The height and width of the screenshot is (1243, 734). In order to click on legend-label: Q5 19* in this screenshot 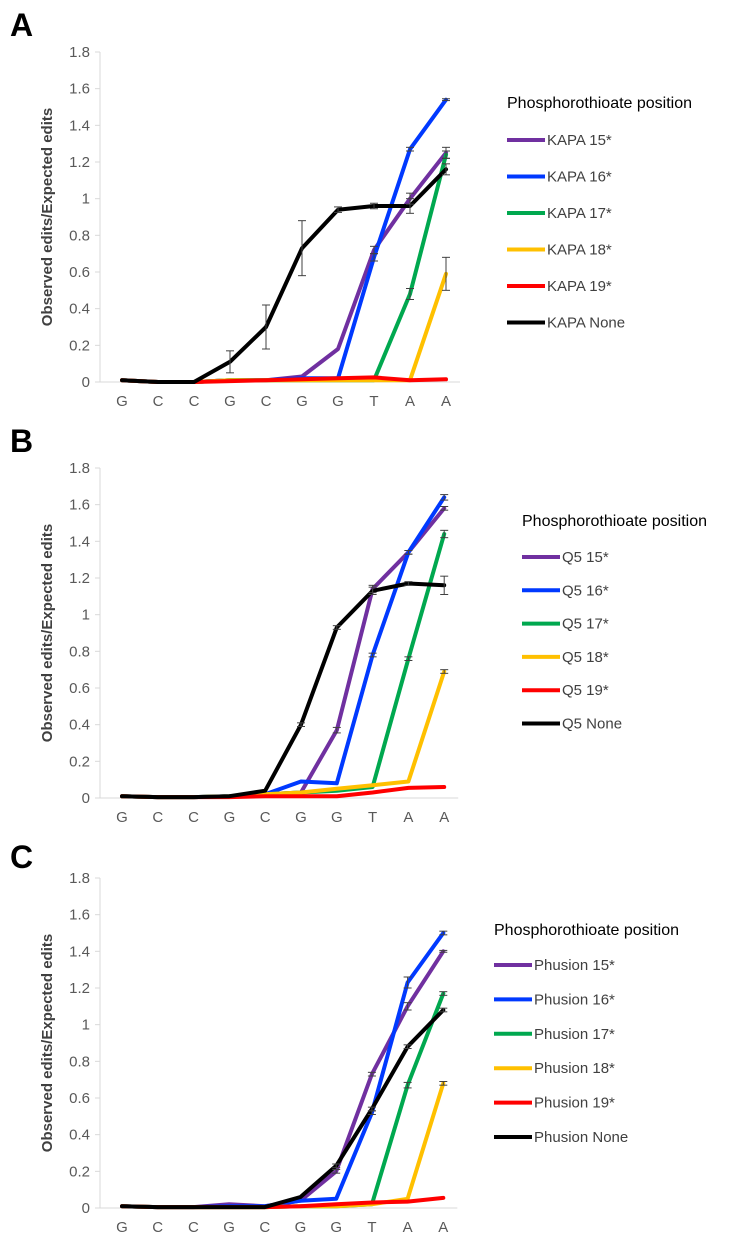, I will do `click(585, 690)`.